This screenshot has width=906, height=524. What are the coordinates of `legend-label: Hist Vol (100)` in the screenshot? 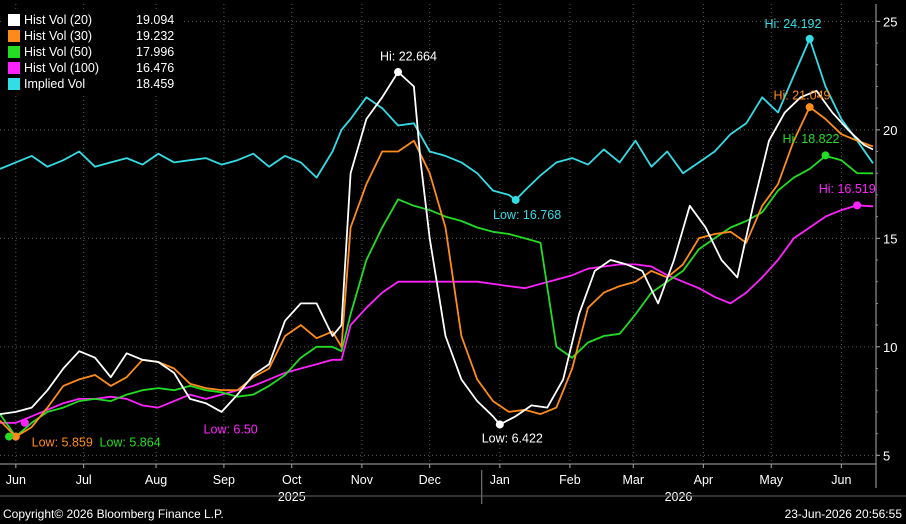 It's located at (62, 68).